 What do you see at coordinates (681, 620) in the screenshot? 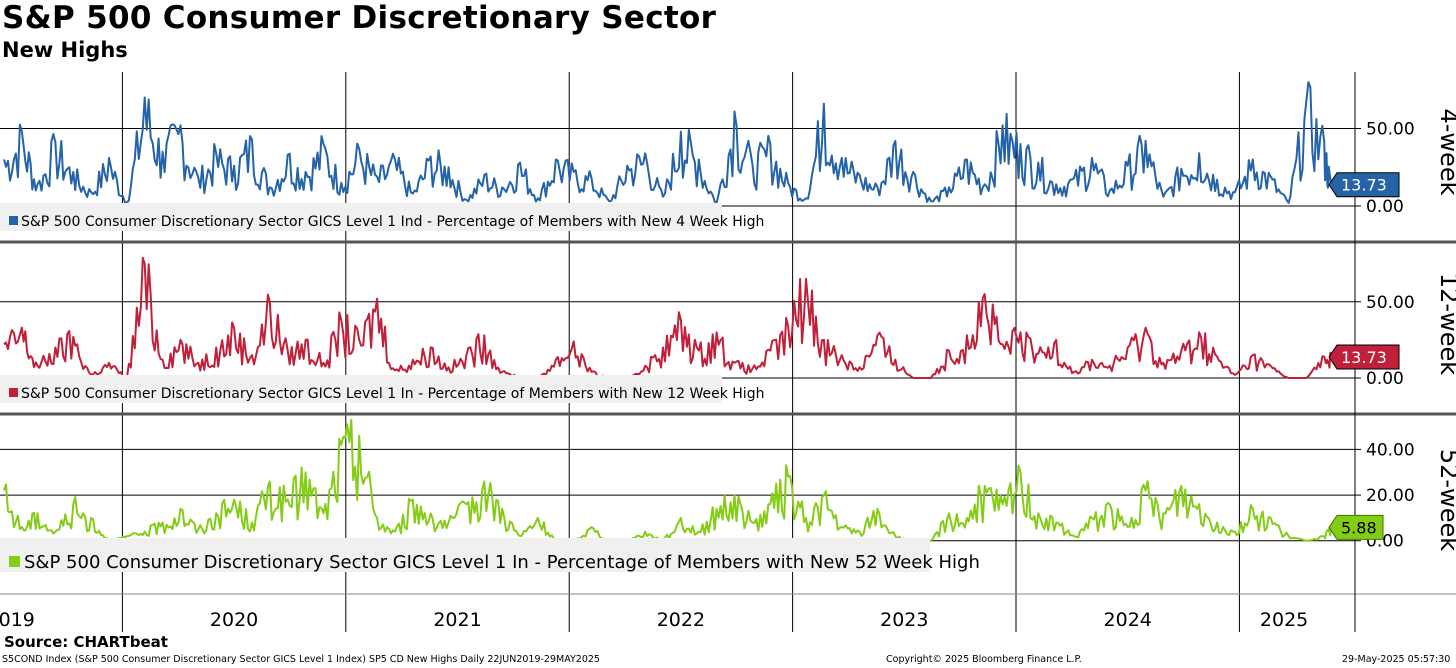
I see `x-tick-label: 2022` at bounding box center [681, 620].